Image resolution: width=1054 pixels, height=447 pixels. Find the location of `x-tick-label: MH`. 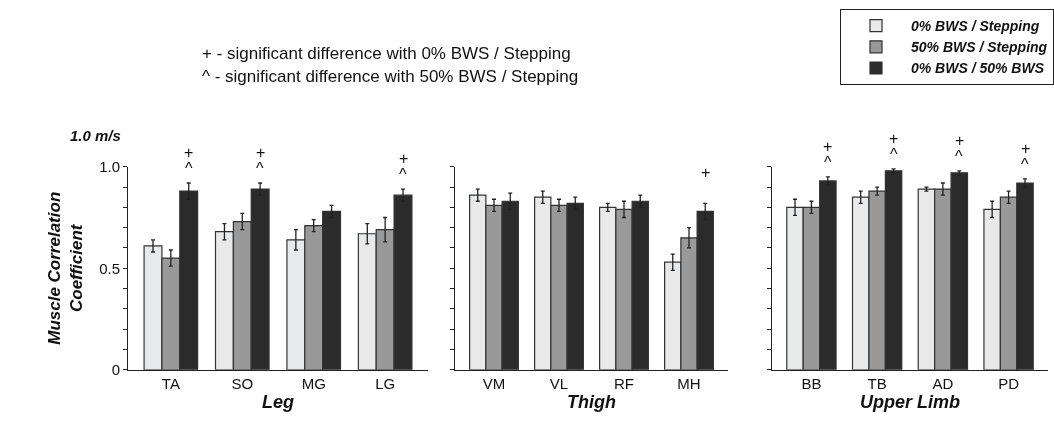

x-tick-label: MH is located at coordinates (689, 383).